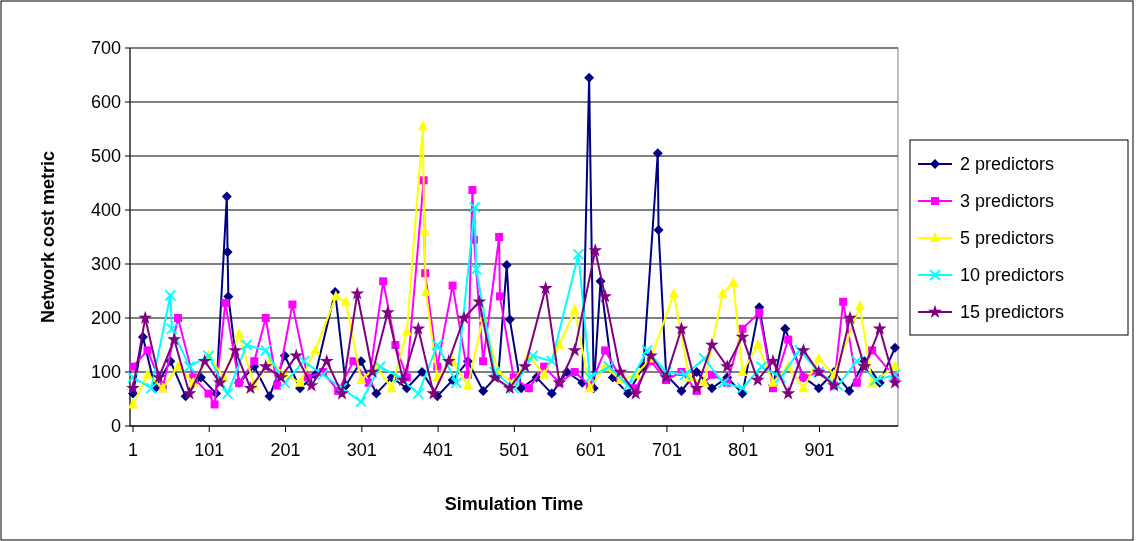  What do you see at coordinates (1012, 275) in the screenshot?
I see `legend-label: 10 predictors` at bounding box center [1012, 275].